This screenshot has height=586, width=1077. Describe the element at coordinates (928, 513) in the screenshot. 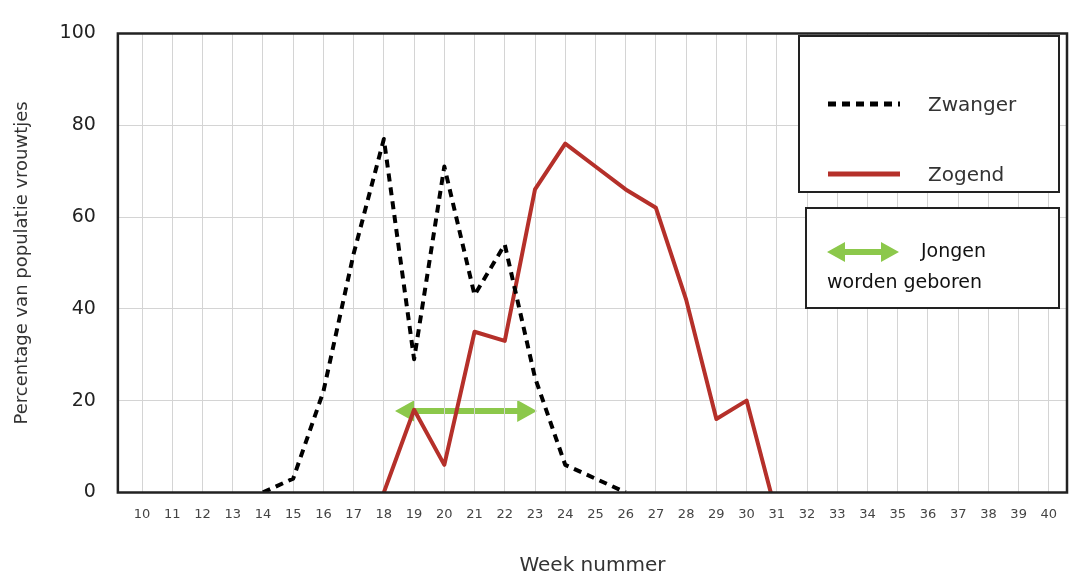

I see `x-tick-label: 36` at that location.